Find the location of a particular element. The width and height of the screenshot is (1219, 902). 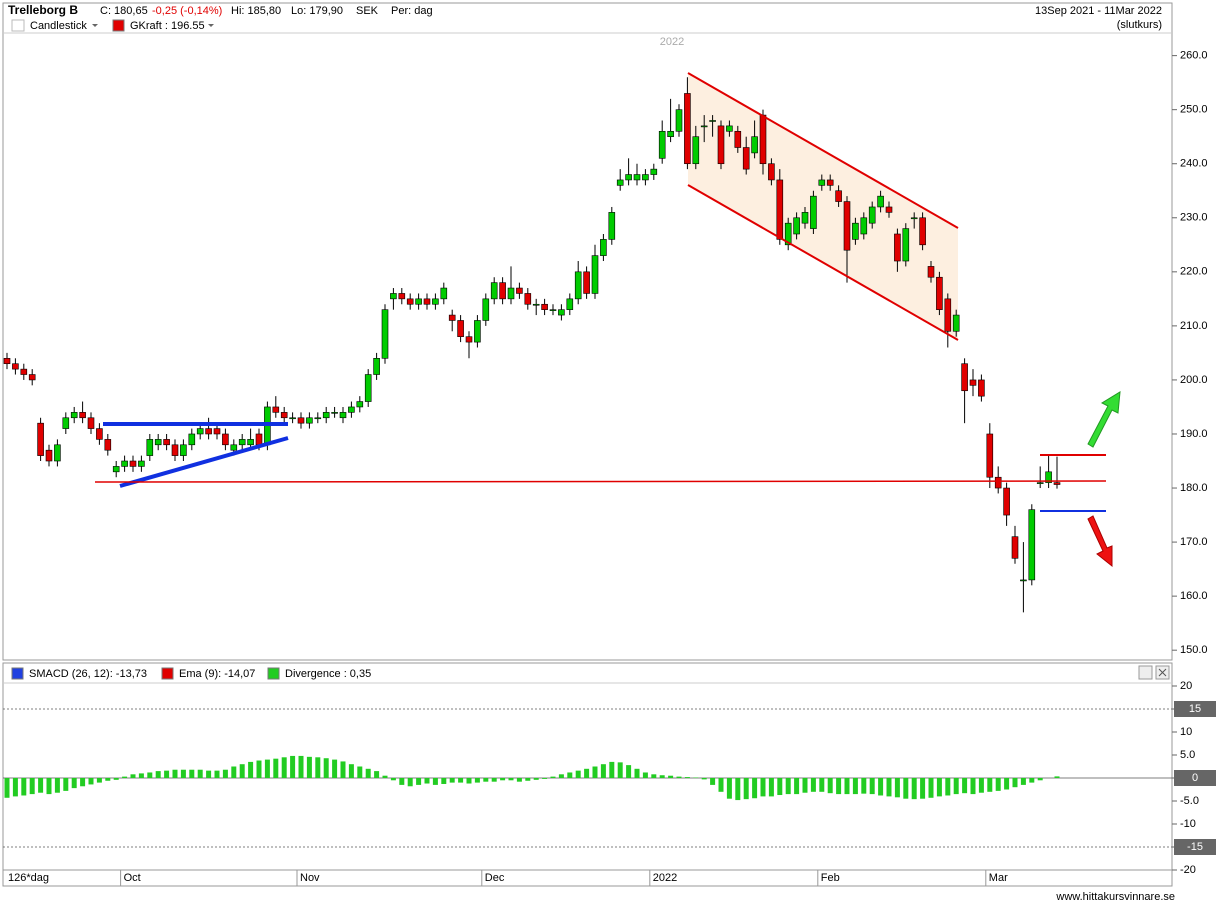

y-tick-label: 20 is located at coordinates (1186, 686).